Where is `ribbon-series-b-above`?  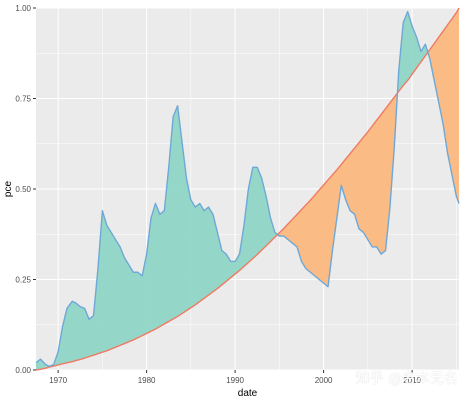
ribbon-series-b-above is located at coordinates (443, 106).